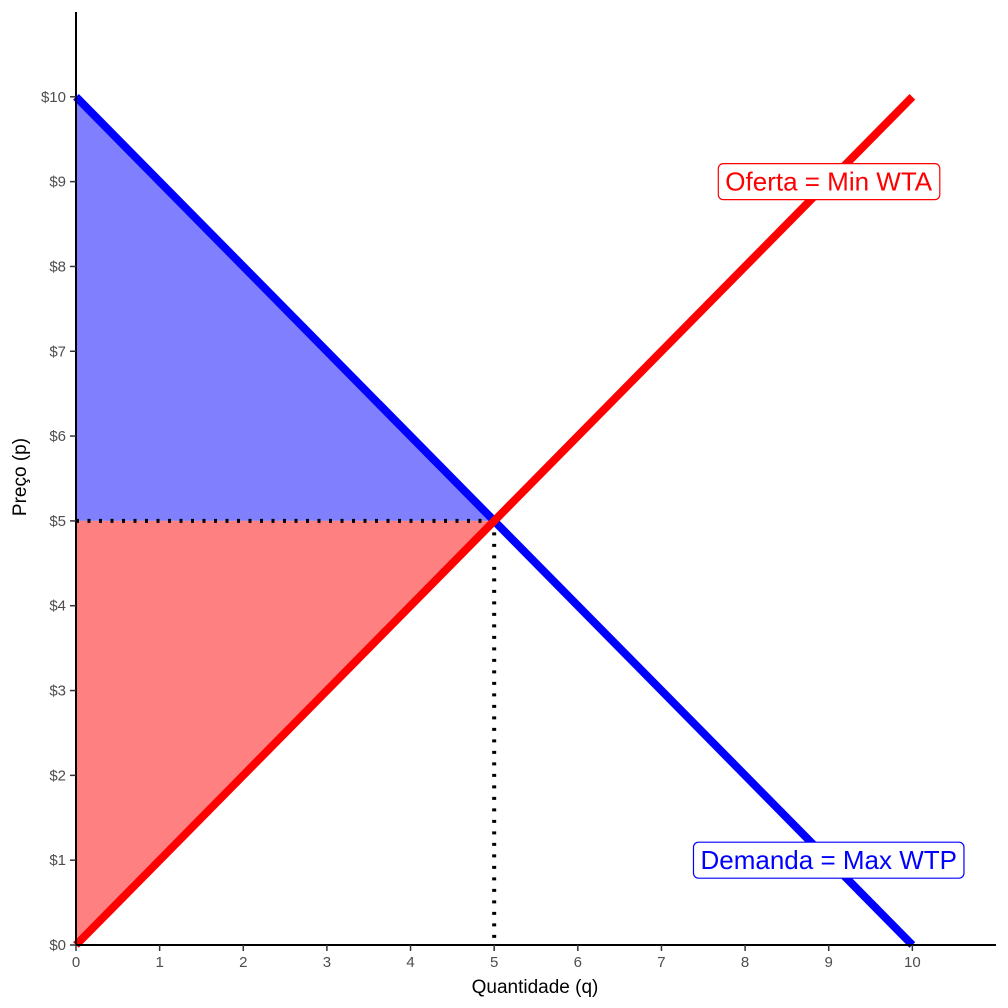 The width and height of the screenshot is (1008, 1008). I want to click on x-tick-label: 2, so click(243, 962).